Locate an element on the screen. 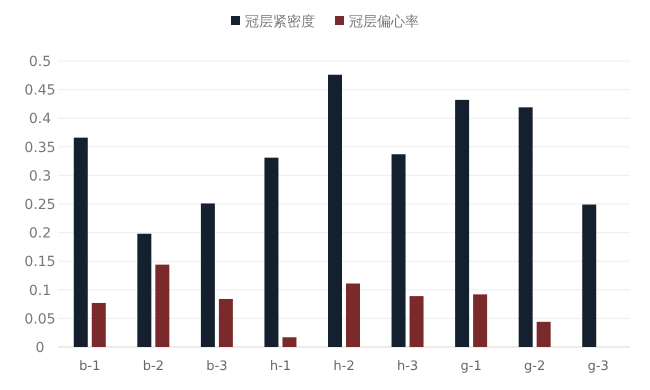 The image size is (650, 390). y-tick-label: 0.2 is located at coordinates (40, 234).